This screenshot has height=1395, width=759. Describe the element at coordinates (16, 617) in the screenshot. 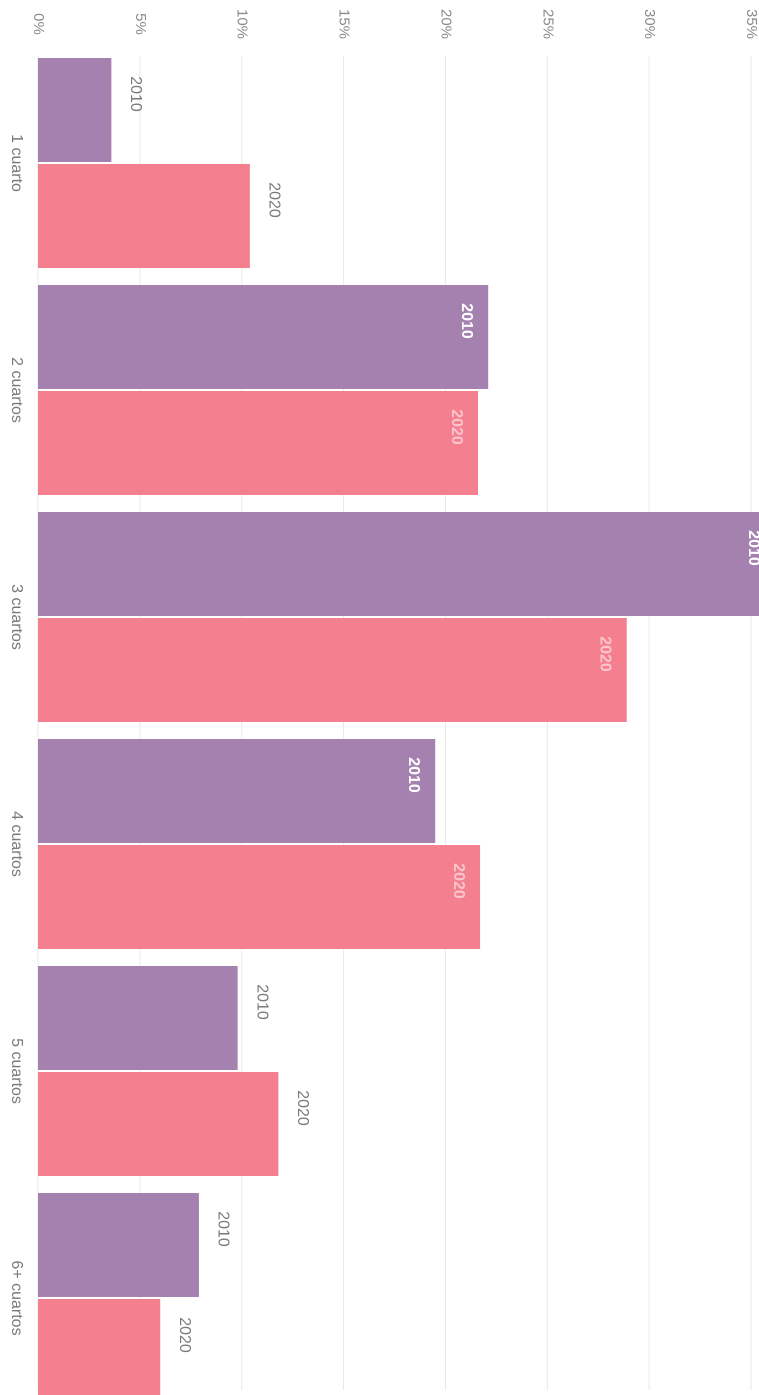

I see `category-label: 3 cuartos` at that location.